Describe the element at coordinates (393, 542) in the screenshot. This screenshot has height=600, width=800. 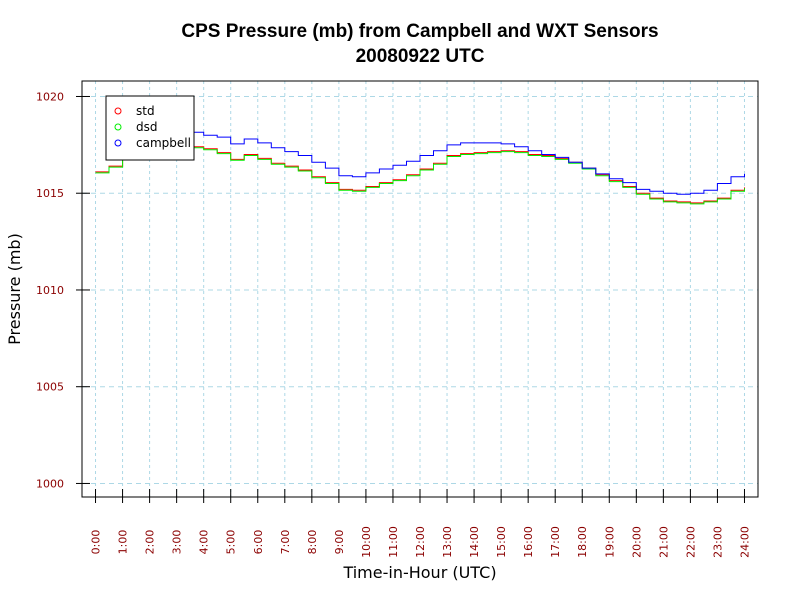
I see `x-tick-label: 11:00` at that location.